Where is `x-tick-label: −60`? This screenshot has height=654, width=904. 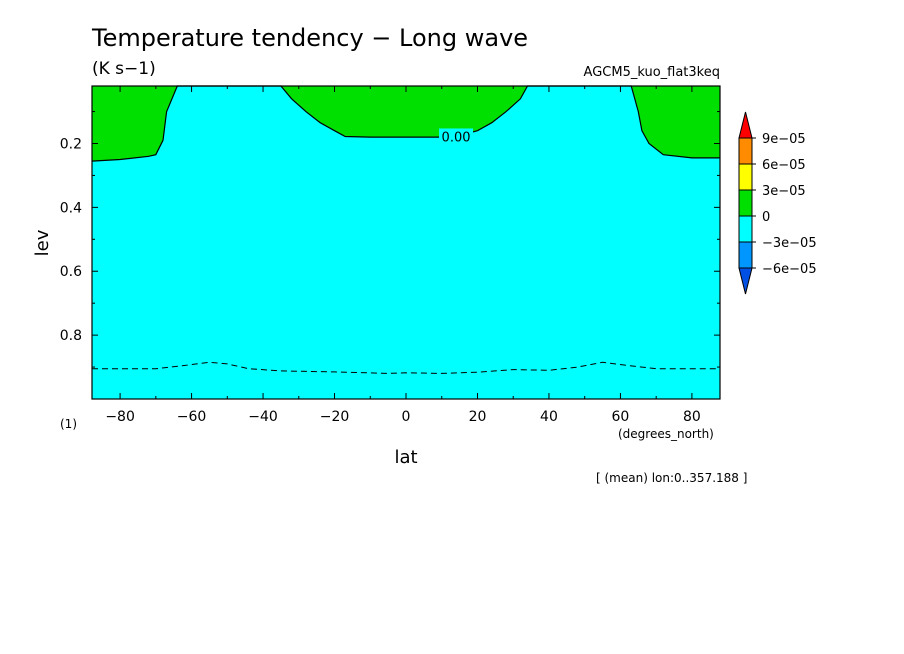 x-tick-label: −60 is located at coordinates (192, 417).